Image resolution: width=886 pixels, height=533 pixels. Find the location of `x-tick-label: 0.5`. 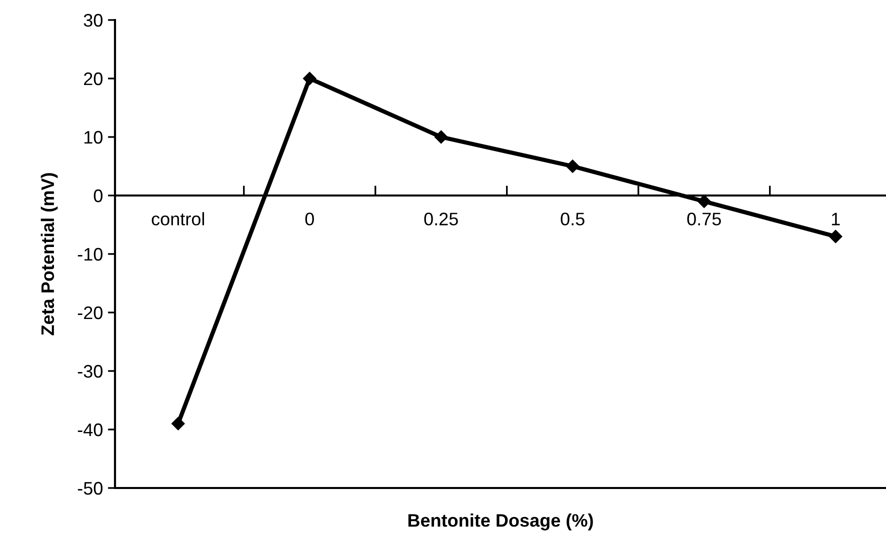

x-tick-label: 0.5 is located at coordinates (572, 219).